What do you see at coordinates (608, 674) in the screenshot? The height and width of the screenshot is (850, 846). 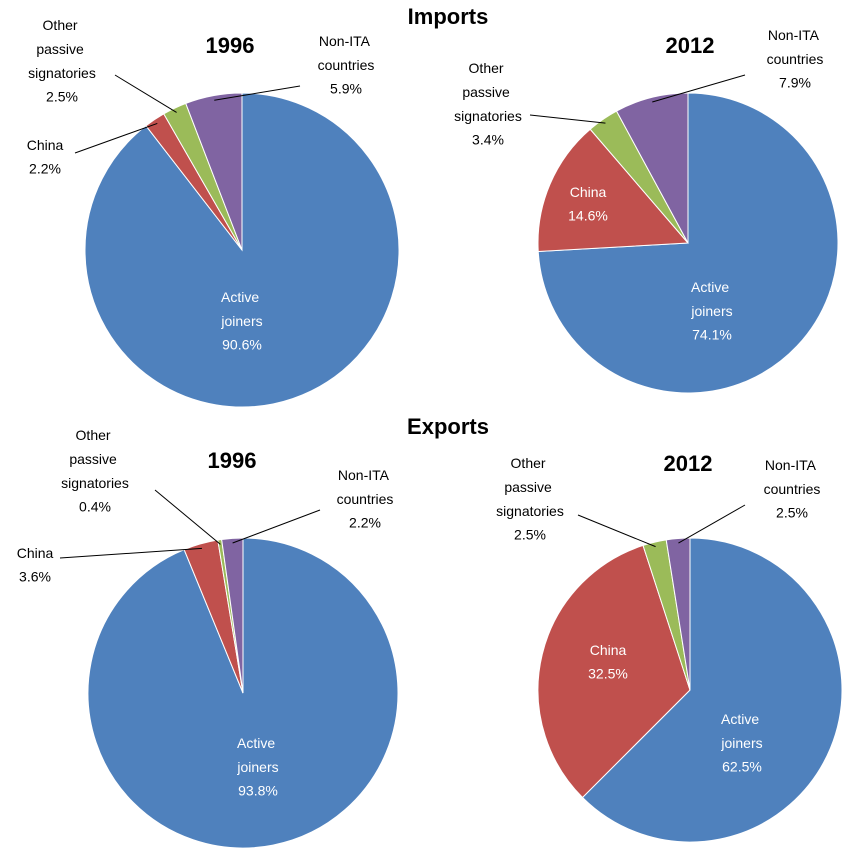 I see `value-label: 32.5%` at bounding box center [608, 674].